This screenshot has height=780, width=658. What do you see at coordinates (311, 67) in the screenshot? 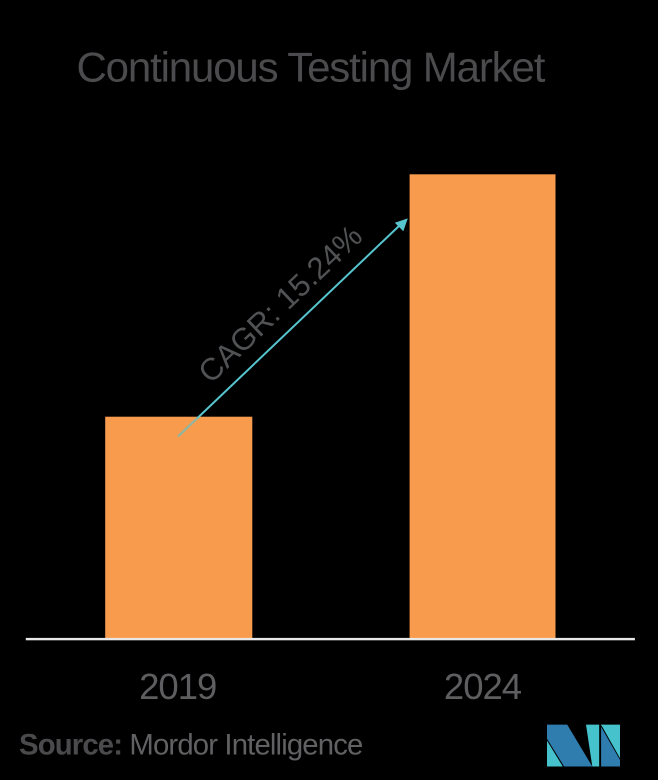
I see `svg-text: Continuous Testing Market` at bounding box center [311, 67].